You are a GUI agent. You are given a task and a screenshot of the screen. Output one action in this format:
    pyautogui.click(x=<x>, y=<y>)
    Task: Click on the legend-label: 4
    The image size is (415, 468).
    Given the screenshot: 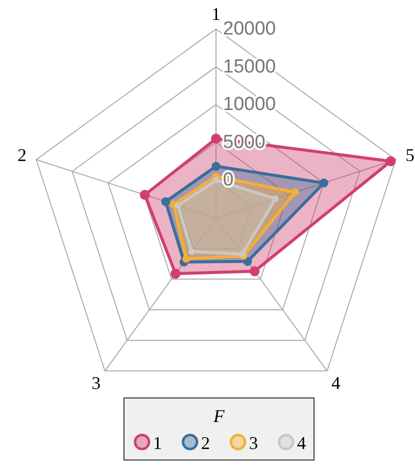 What is the action you would take?
    pyautogui.click(x=301, y=443)
    